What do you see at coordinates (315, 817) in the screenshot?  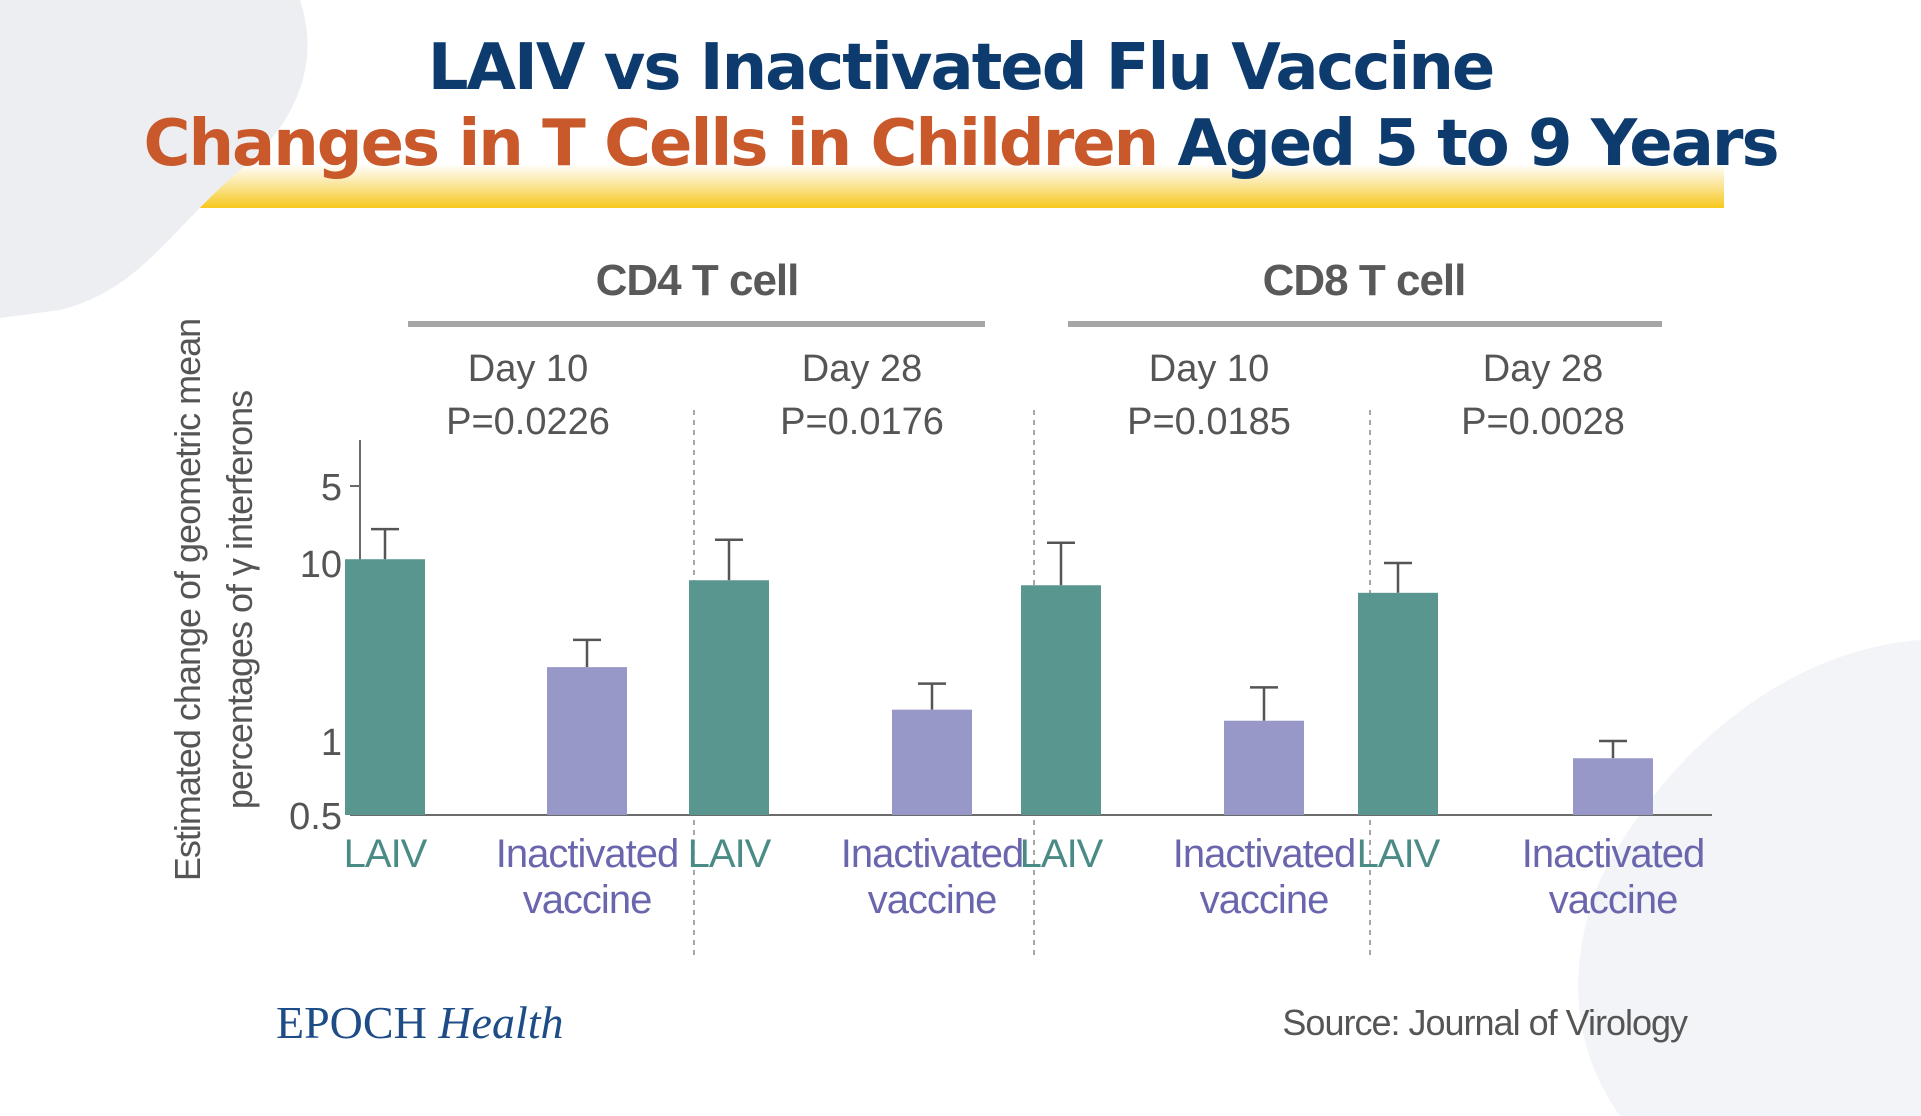 I see `y-tick-label: 0.5` at bounding box center [315, 817].